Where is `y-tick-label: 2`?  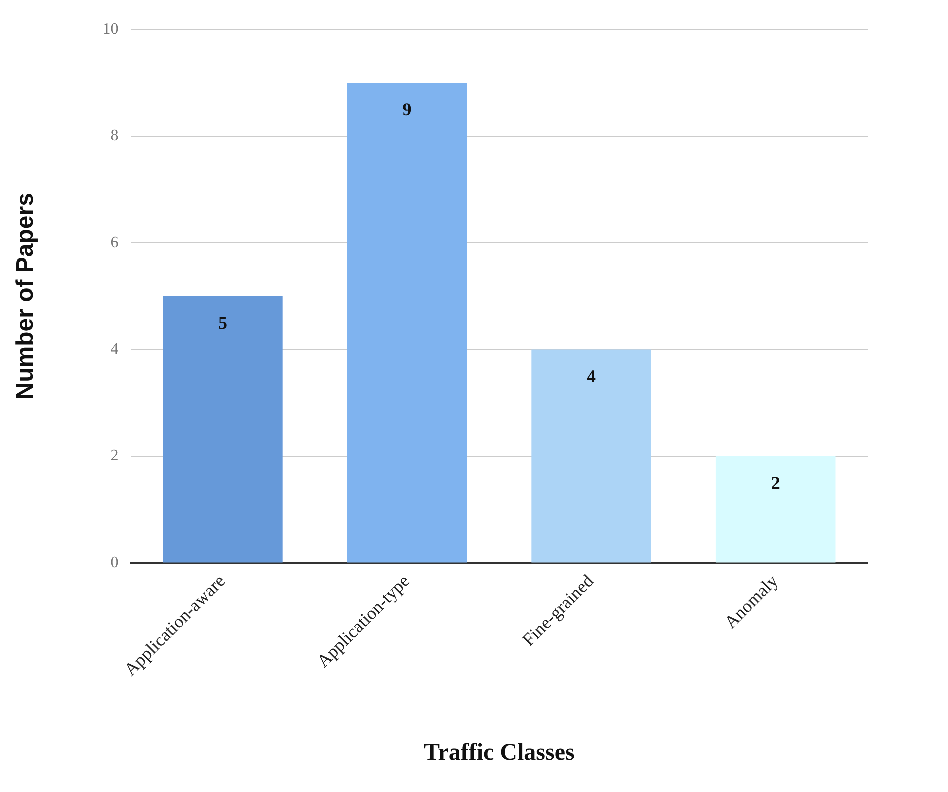
y-tick-label: 2 is located at coordinates (114, 456).